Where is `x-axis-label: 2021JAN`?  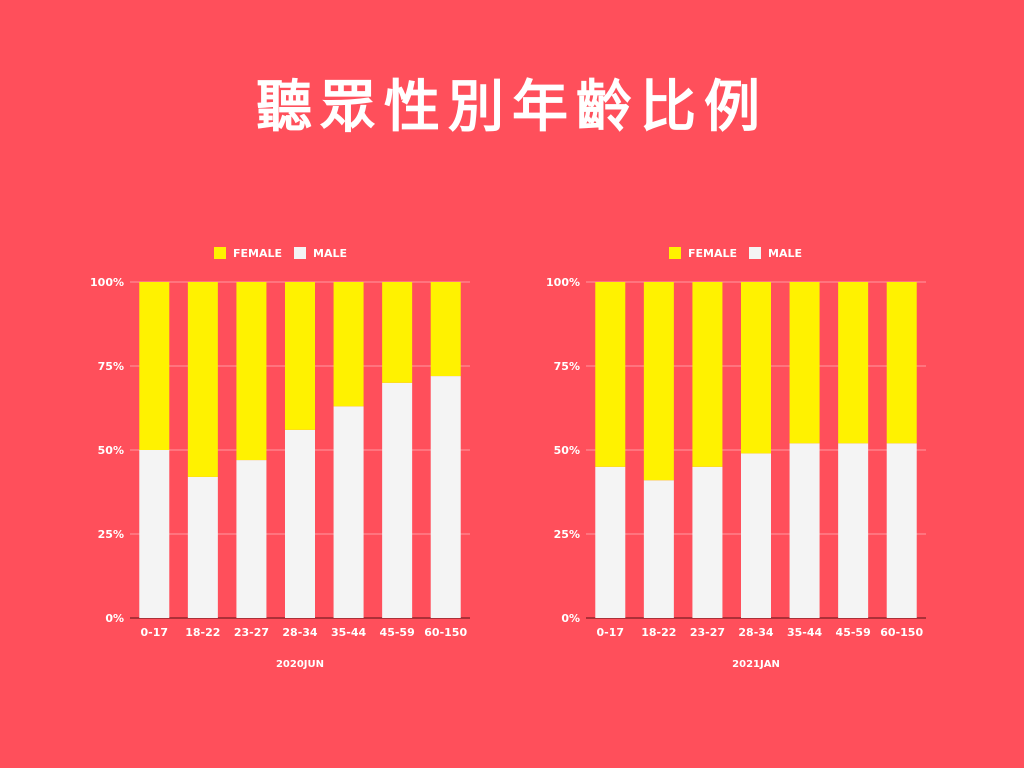
x-axis-label: 2021JAN is located at coordinates (756, 664).